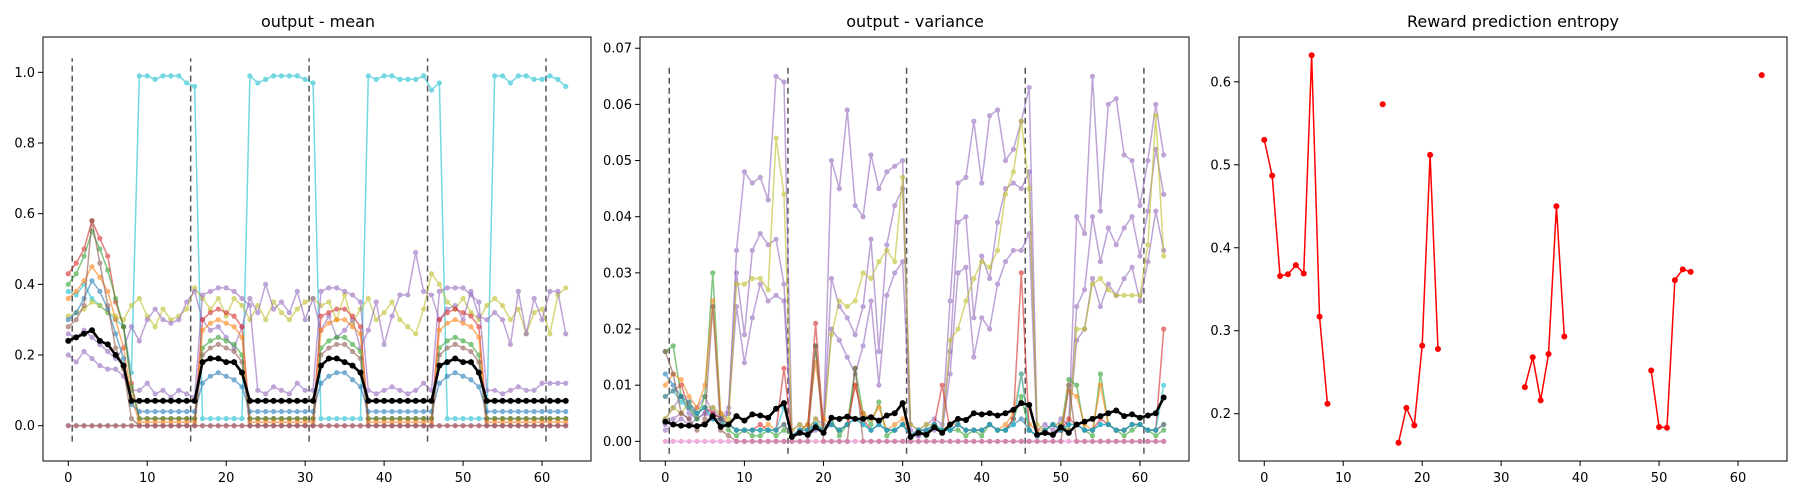  What do you see at coordinates (981, 478) in the screenshot?
I see `x-tick-label: 40` at bounding box center [981, 478].